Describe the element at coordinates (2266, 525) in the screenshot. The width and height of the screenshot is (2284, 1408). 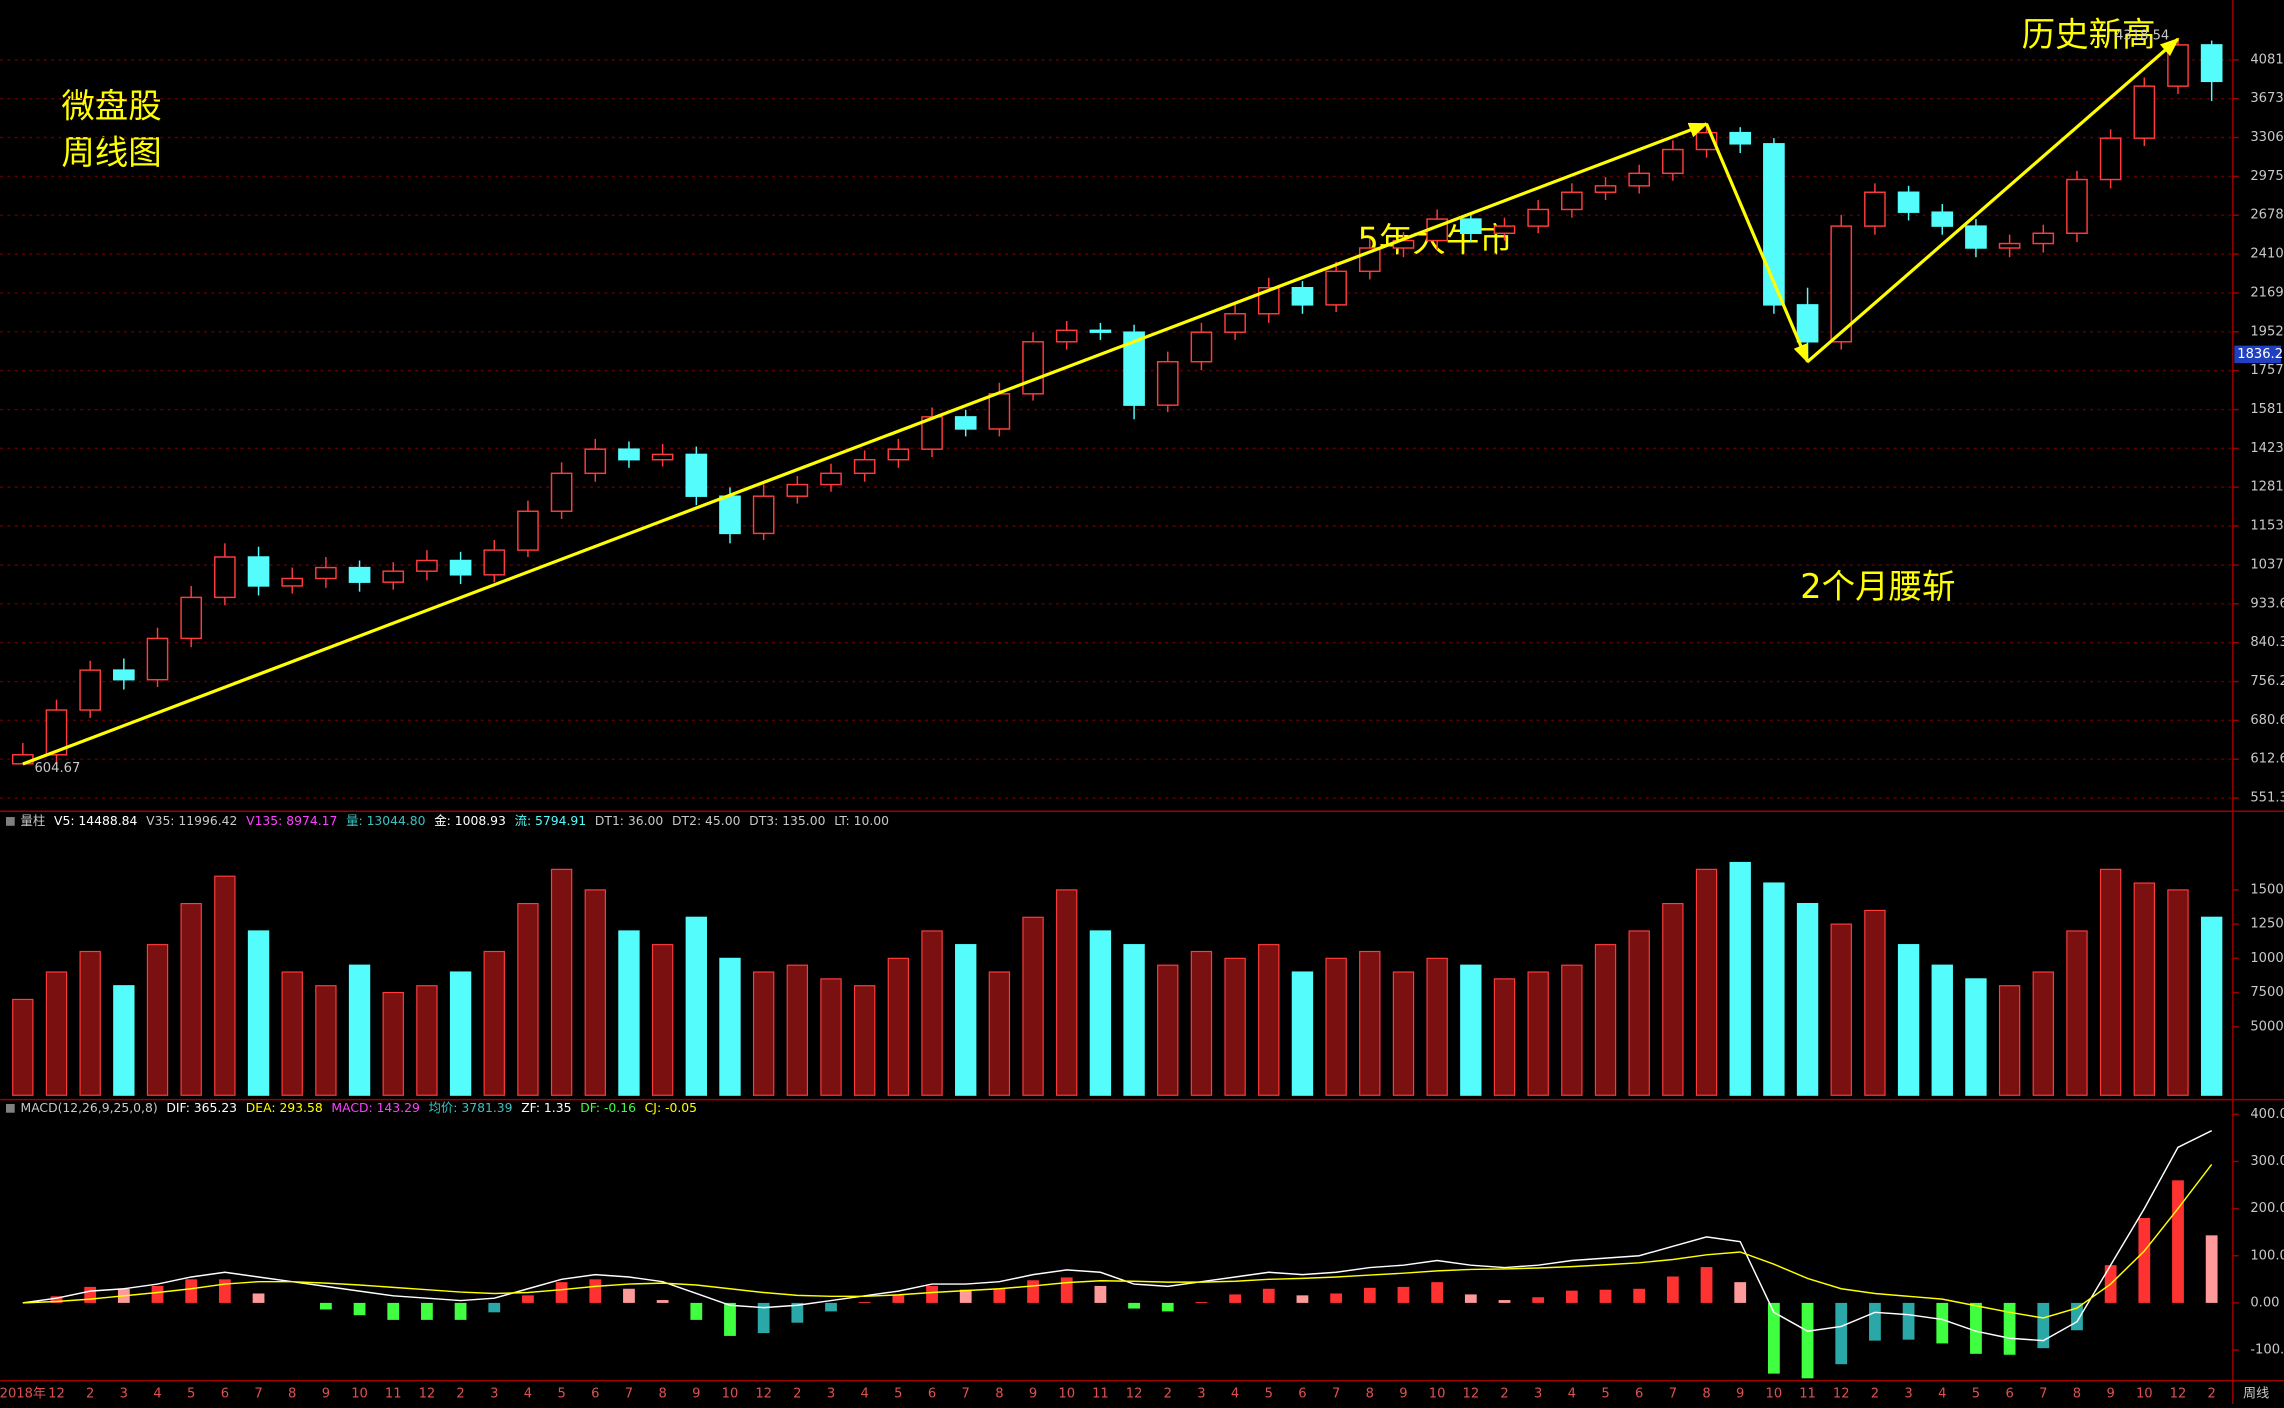
I see `y-tick-label: 1153` at that location.